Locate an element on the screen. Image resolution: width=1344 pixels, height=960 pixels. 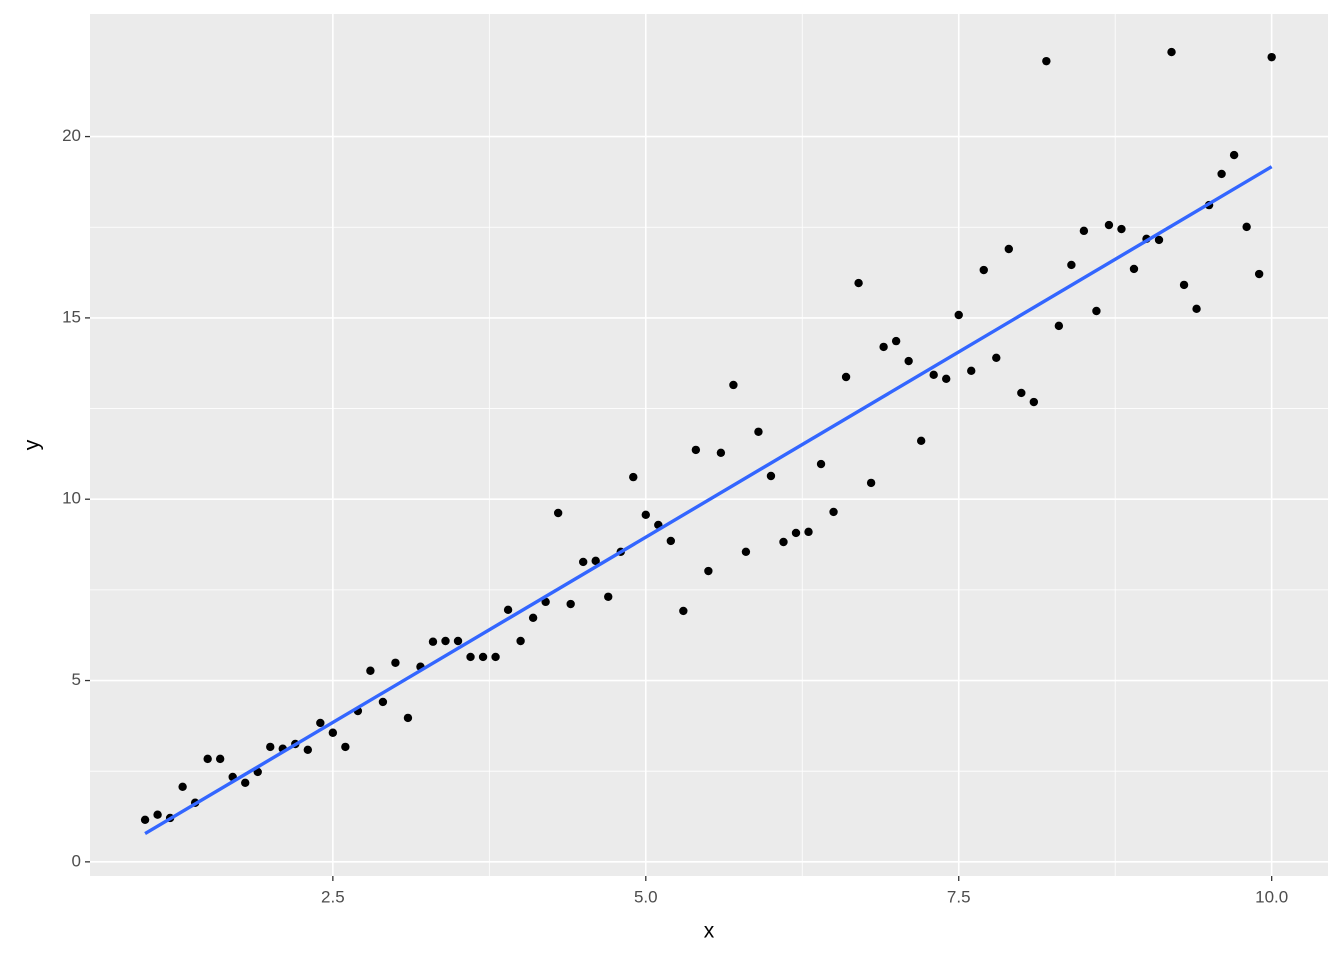
x-axis-title: x is located at coordinates (709, 931).